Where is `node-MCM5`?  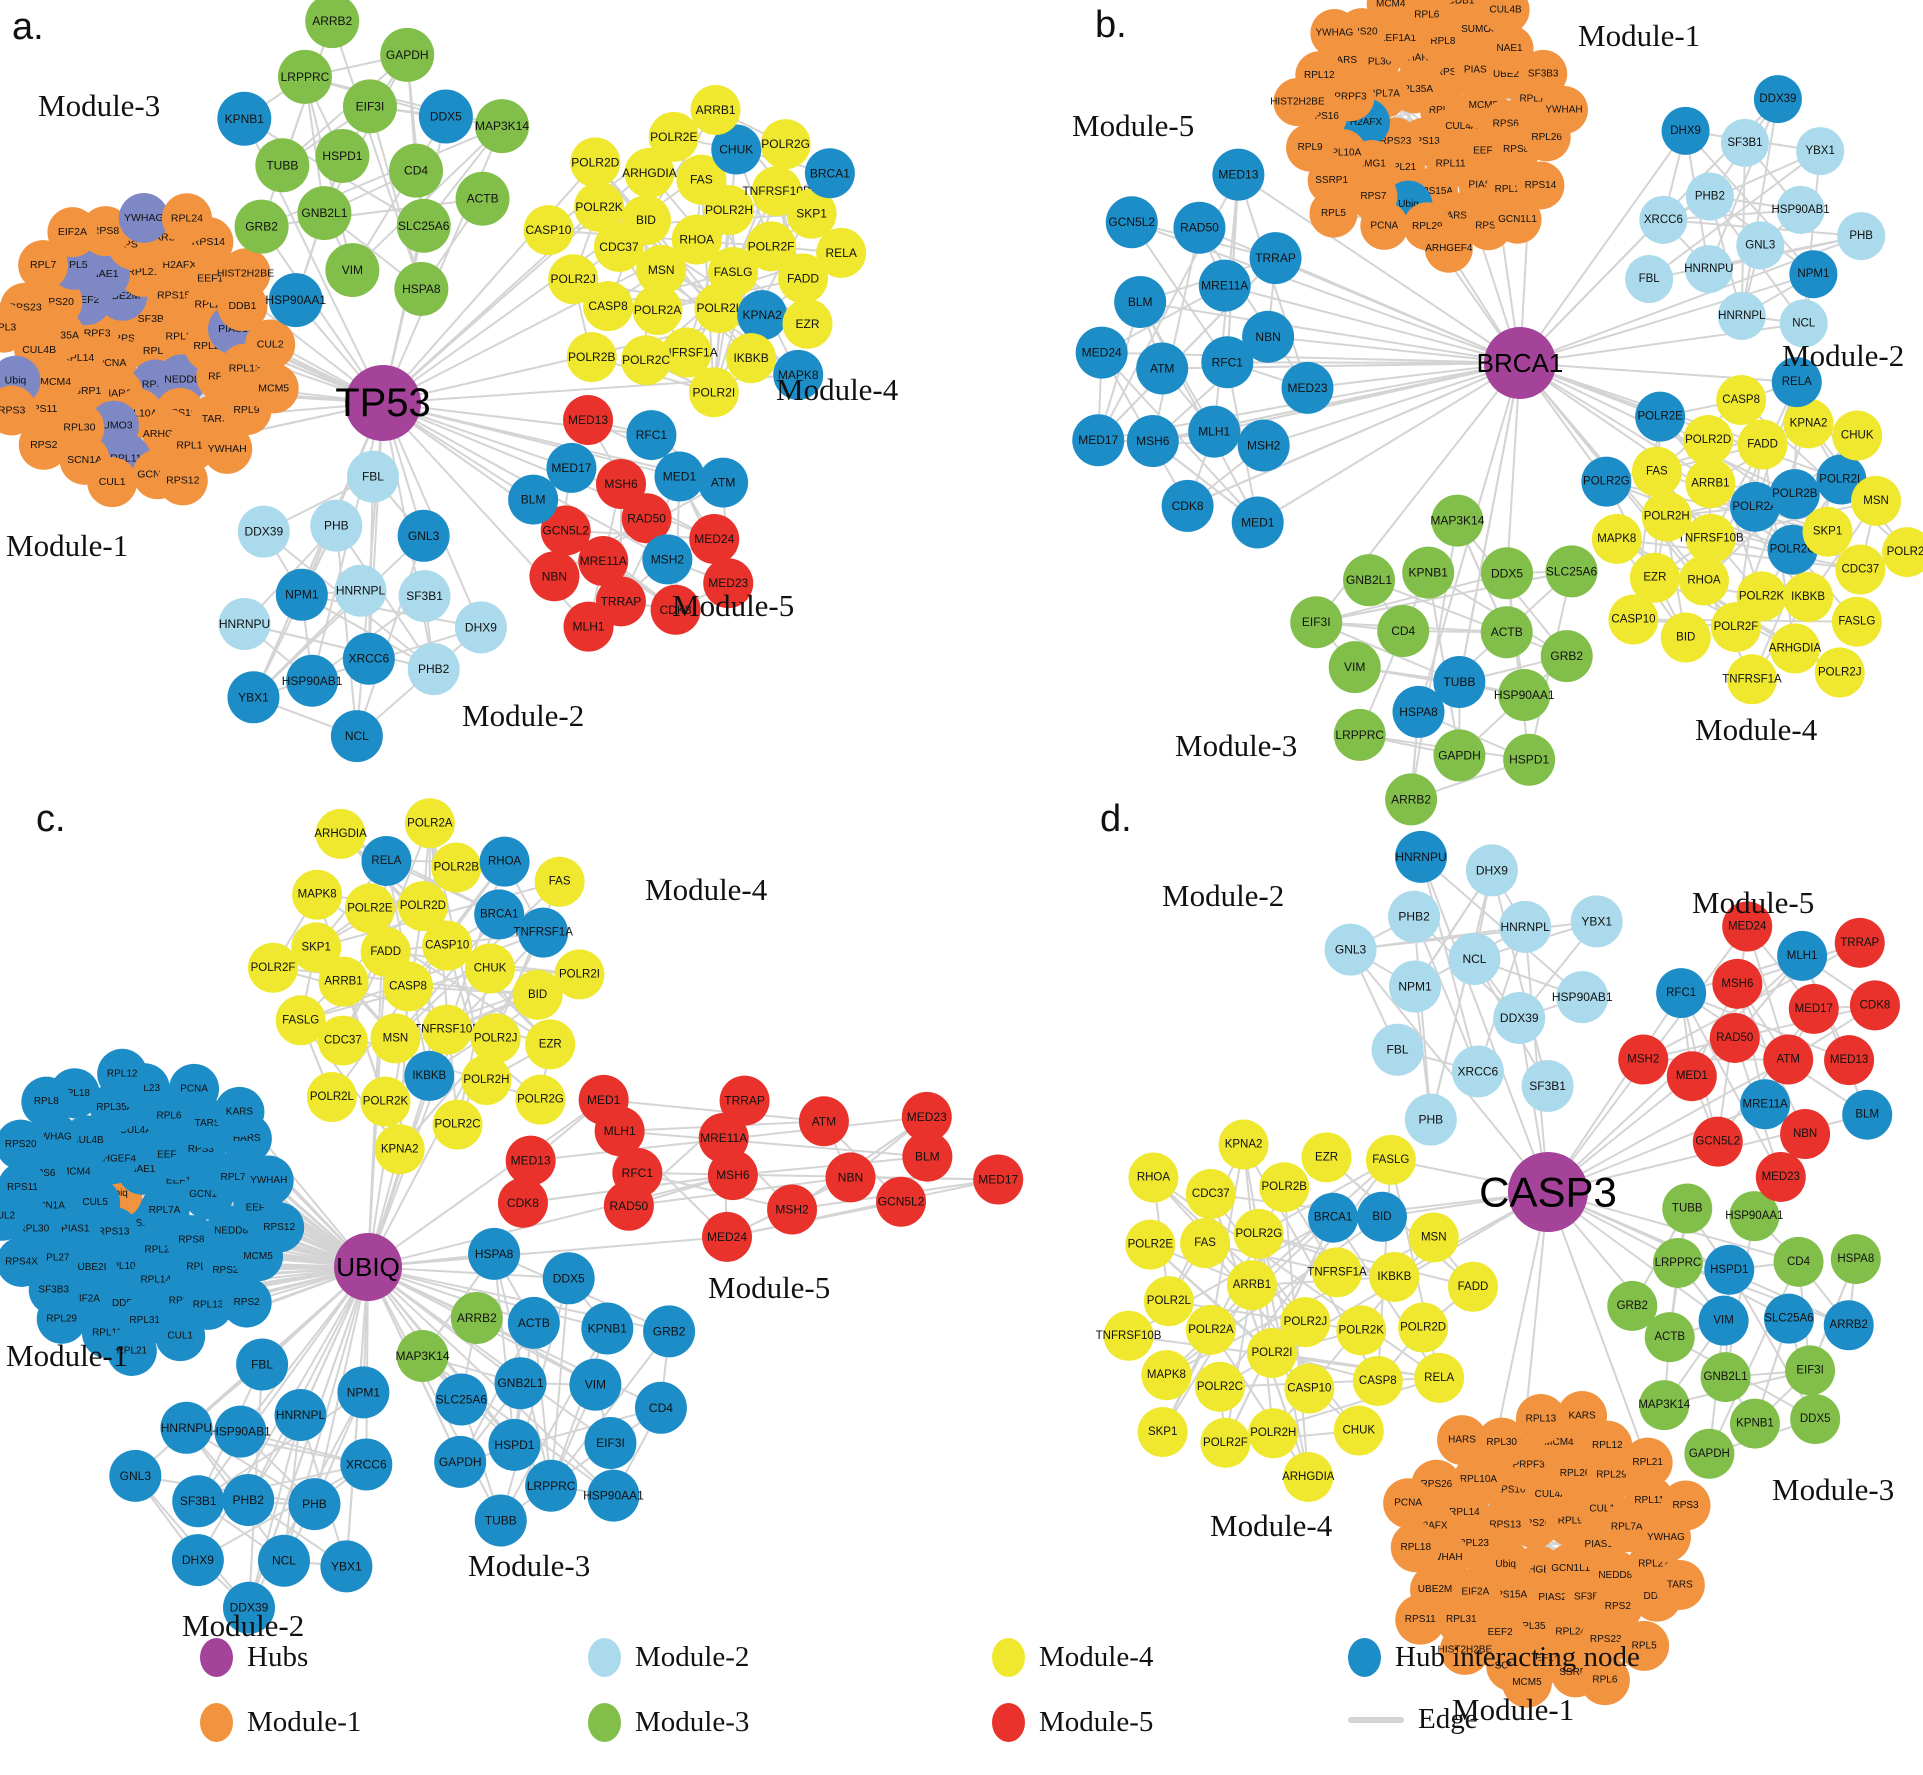
node-MCM5 is located at coordinates (273, 388).